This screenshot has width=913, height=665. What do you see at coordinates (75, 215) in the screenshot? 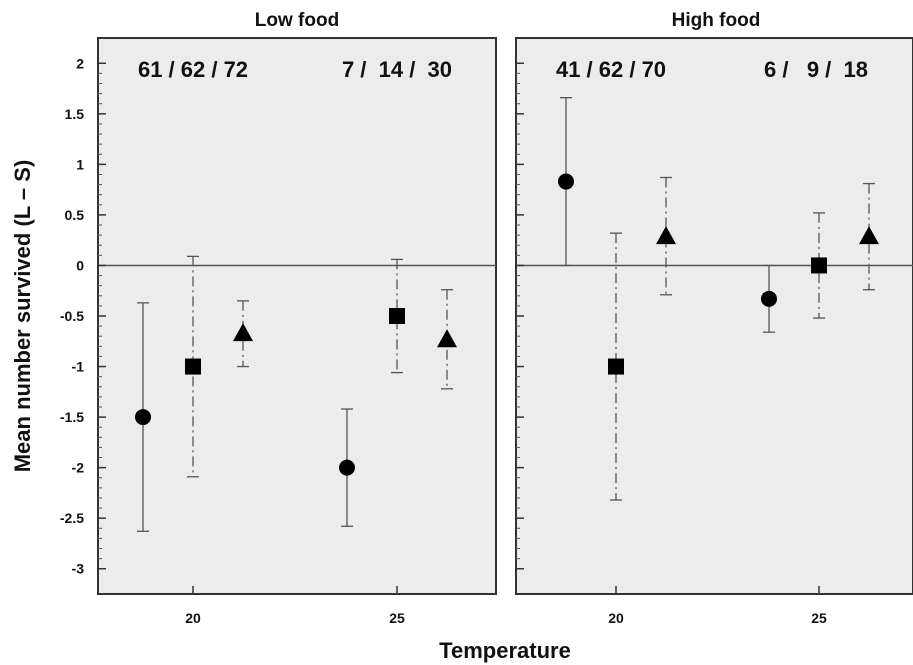
I see `y-tick-label: 0.5` at bounding box center [75, 215].